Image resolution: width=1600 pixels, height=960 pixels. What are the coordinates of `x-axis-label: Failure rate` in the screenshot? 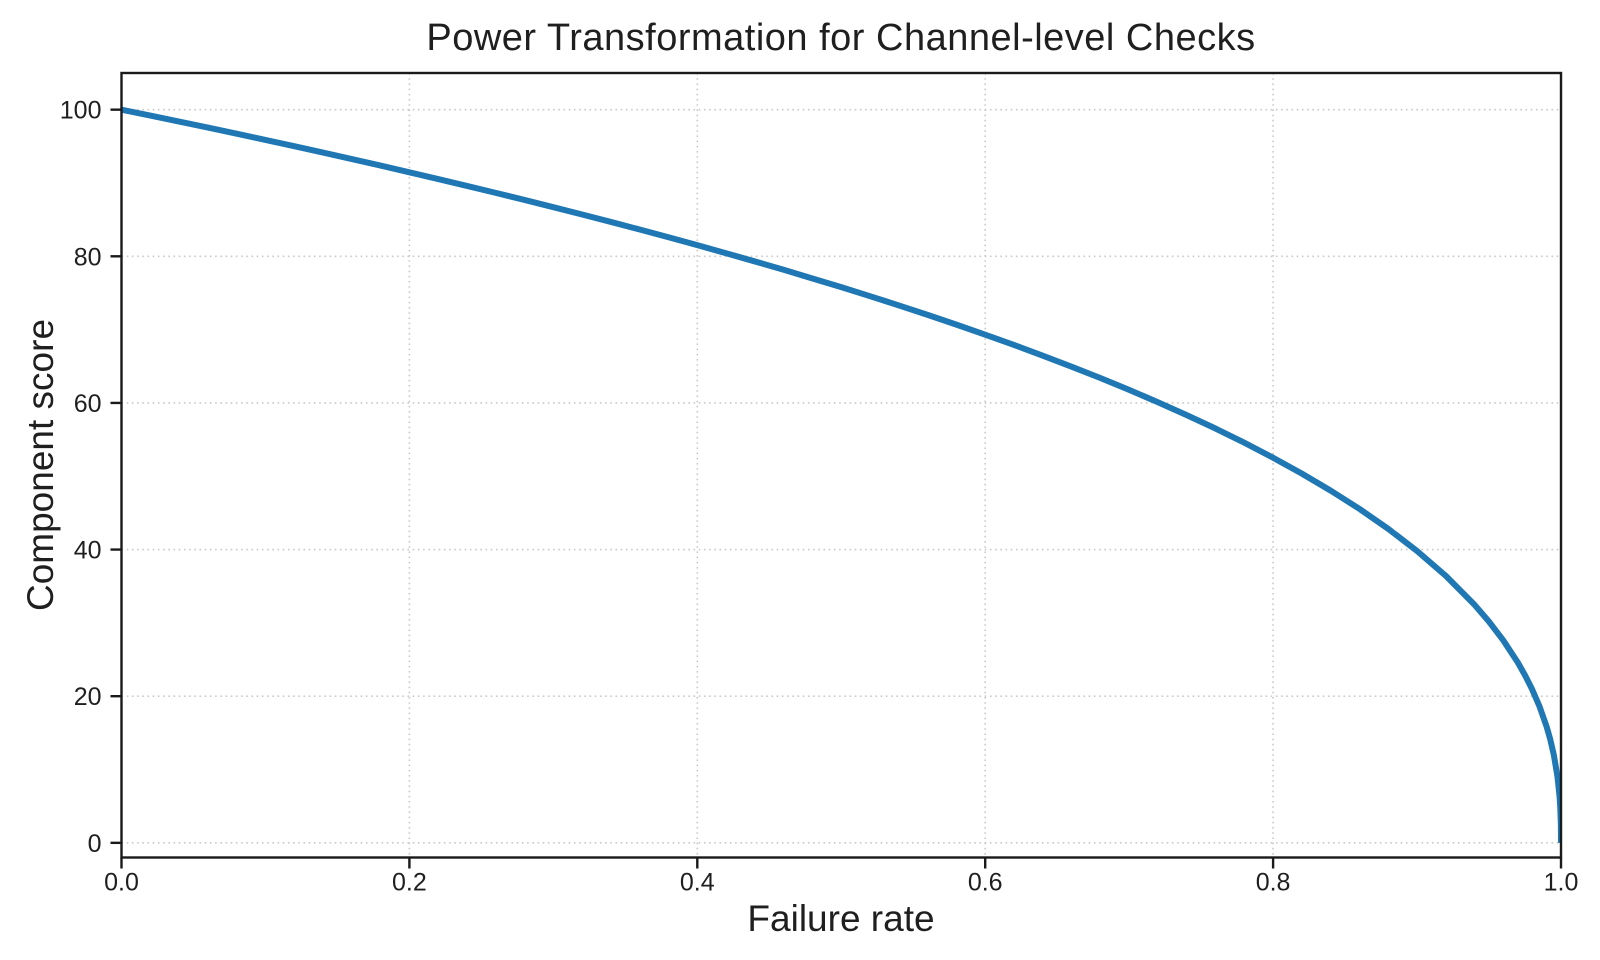 It's located at (840, 918).